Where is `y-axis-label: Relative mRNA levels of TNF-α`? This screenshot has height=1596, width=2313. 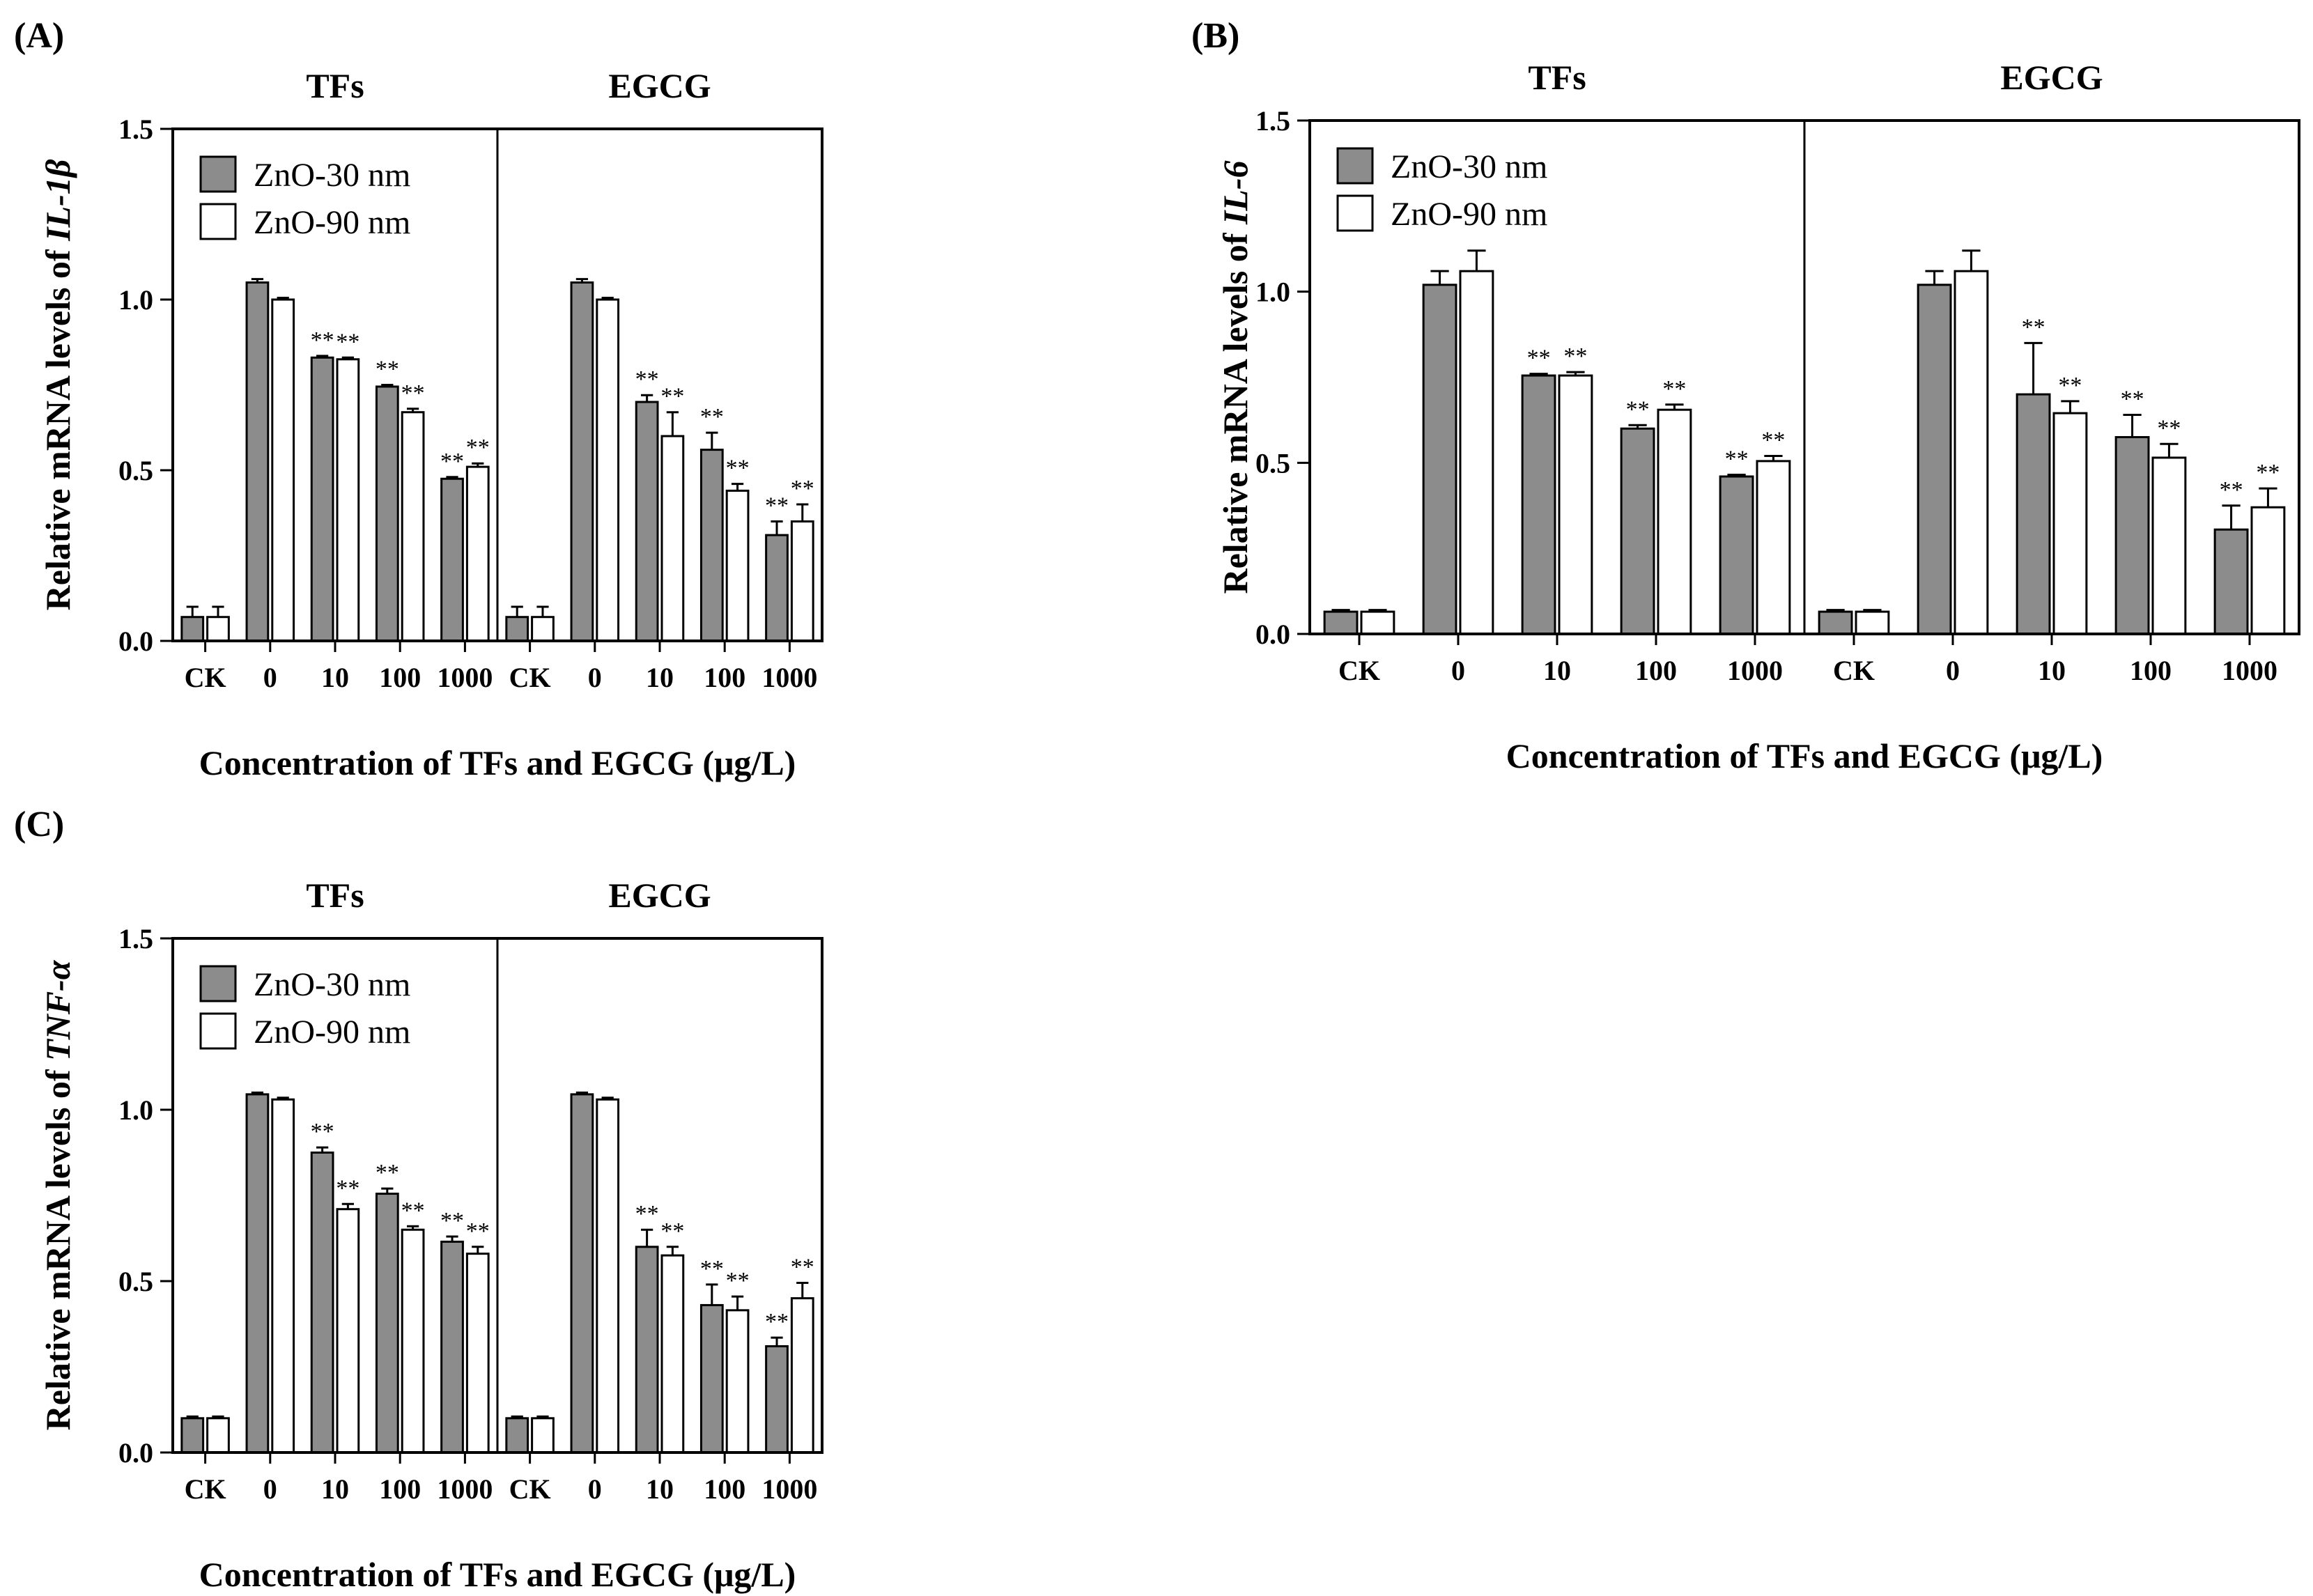 y-axis-label: Relative mRNA levels of TNF-α is located at coordinates (58, 1194).